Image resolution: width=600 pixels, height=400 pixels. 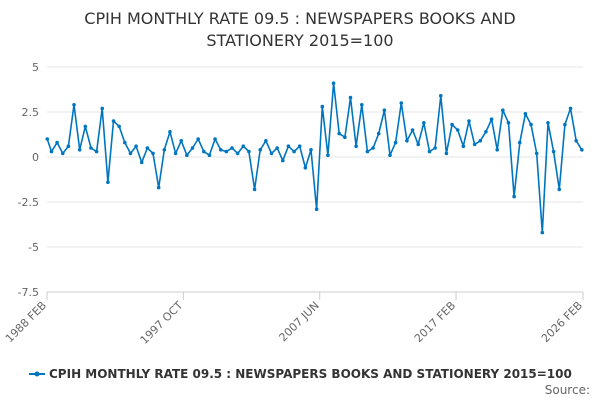 I want to click on y-tick-label: 2.5, so click(x=31, y=112).